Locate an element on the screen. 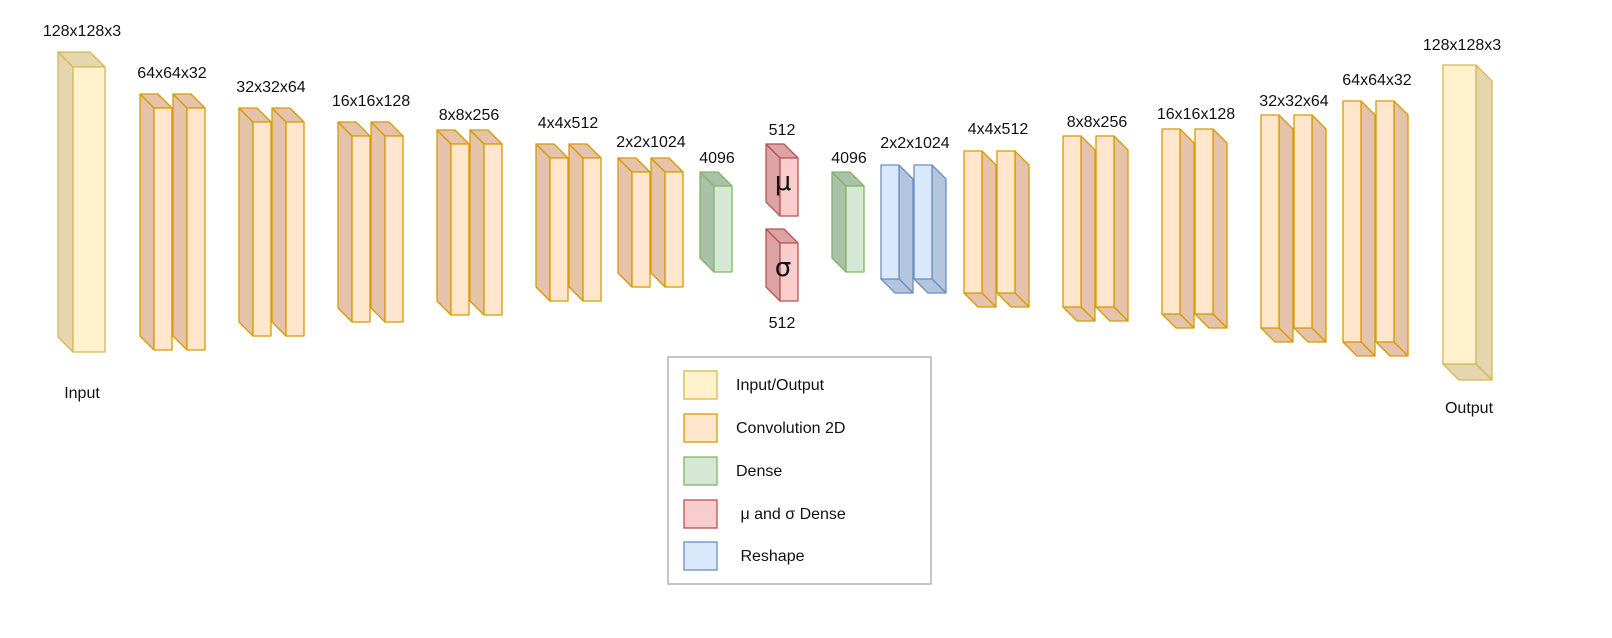 The image size is (1612, 638). dec-conv-8x8x256-b-side is located at coordinates (1121, 228).